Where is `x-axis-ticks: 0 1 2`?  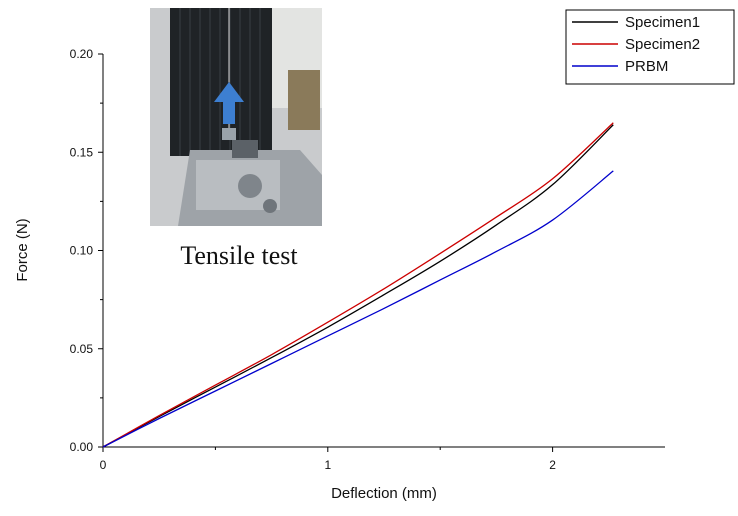
x-axis-ticks: 0 1 2 is located at coordinates (328, 459).